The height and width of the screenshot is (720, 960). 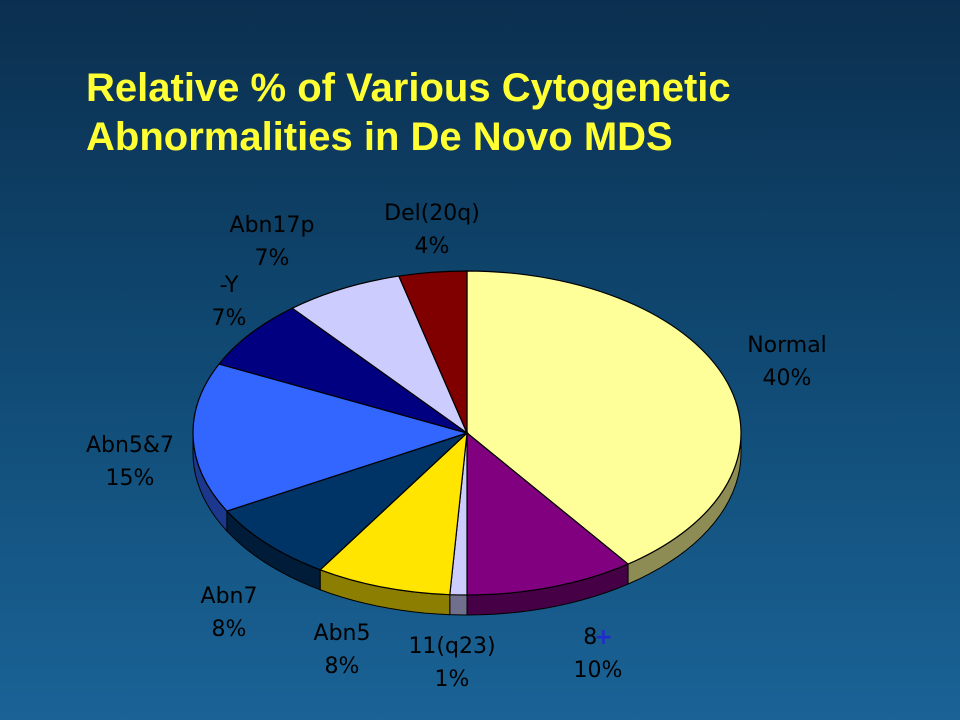 What do you see at coordinates (229, 596) in the screenshot?
I see `pie-label-abn7: Abn7` at bounding box center [229, 596].